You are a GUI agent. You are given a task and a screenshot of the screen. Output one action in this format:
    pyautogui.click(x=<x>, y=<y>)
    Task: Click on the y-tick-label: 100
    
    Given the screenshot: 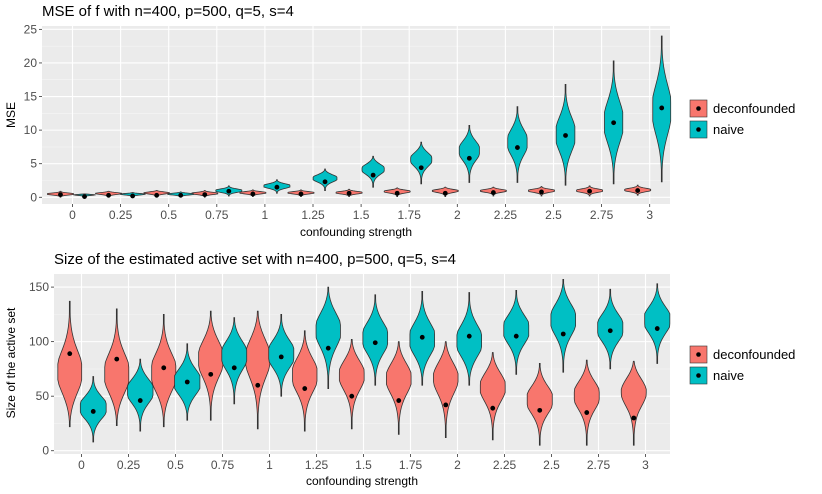 What is the action you would take?
    pyautogui.click(x=39, y=342)
    